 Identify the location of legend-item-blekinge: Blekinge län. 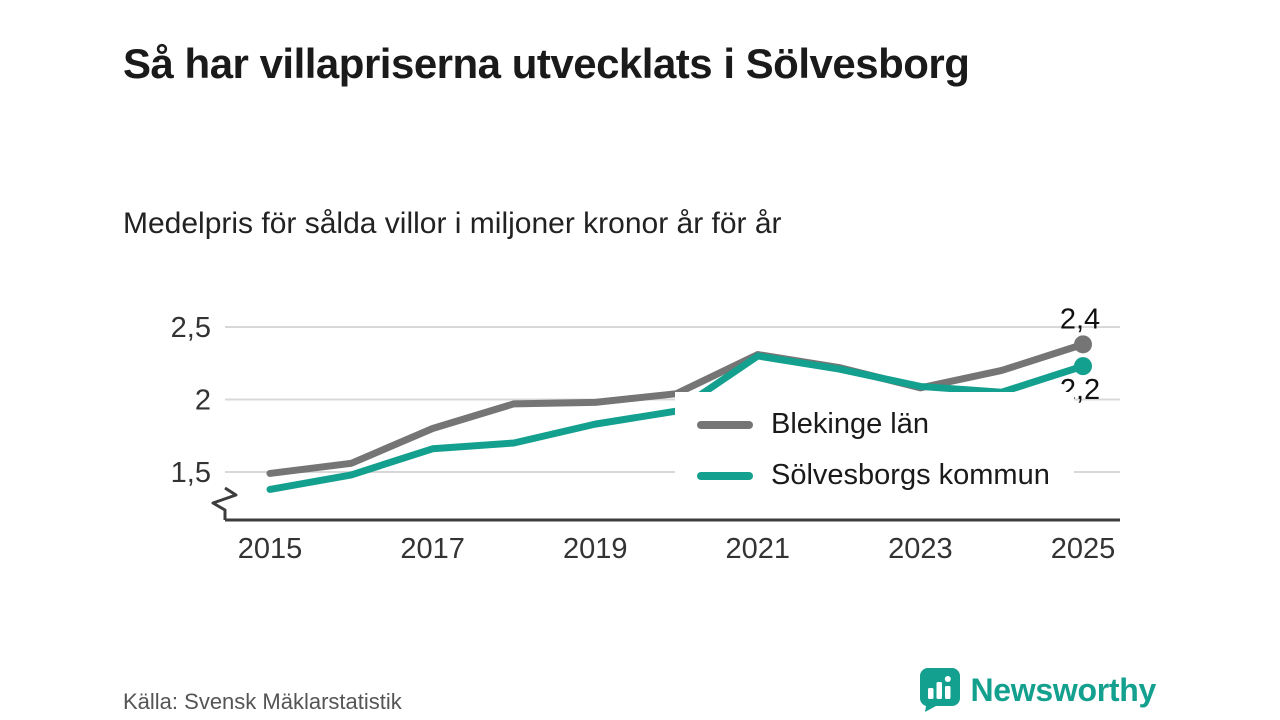
(873, 424).